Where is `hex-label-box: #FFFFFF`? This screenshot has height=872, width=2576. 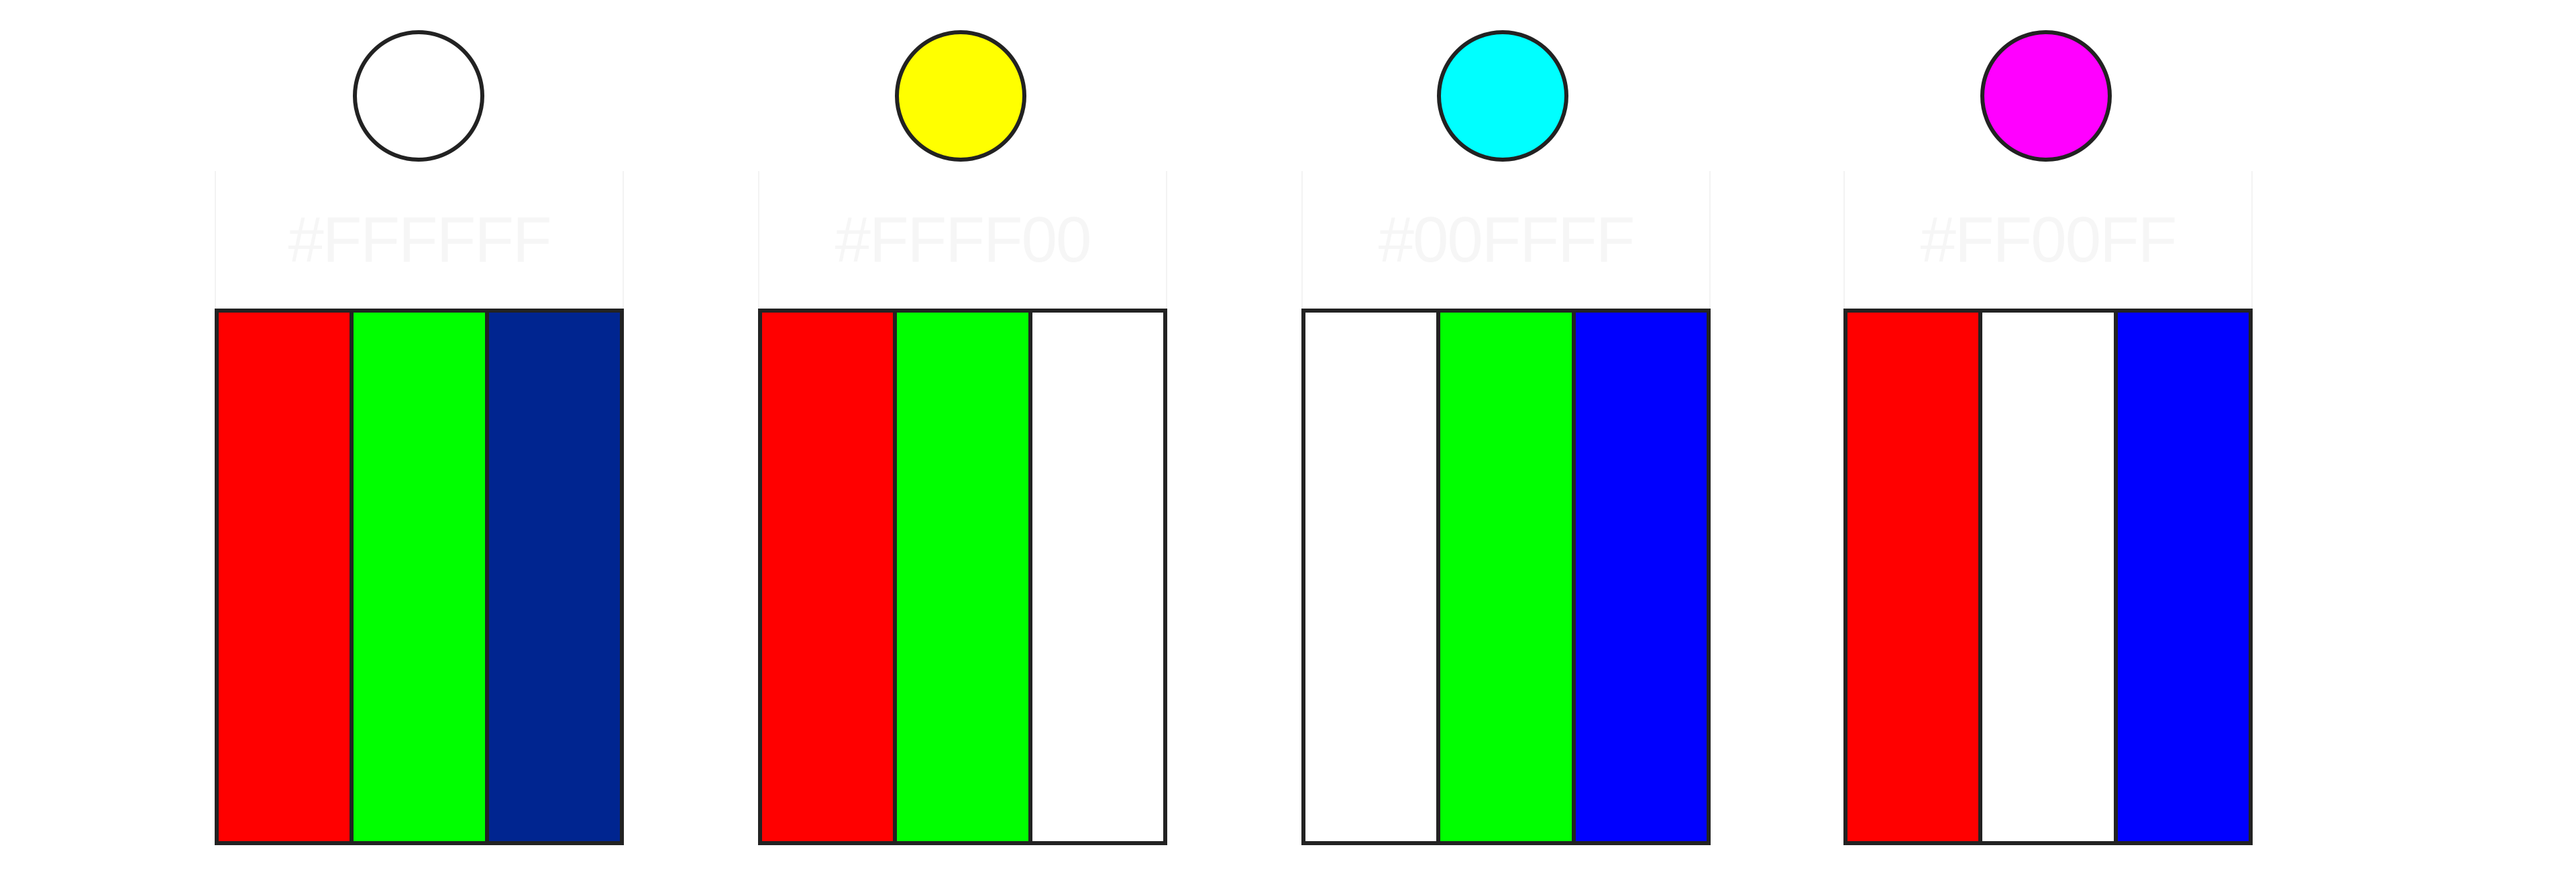 hex-label-box: #FFFFFF is located at coordinates (419, 240).